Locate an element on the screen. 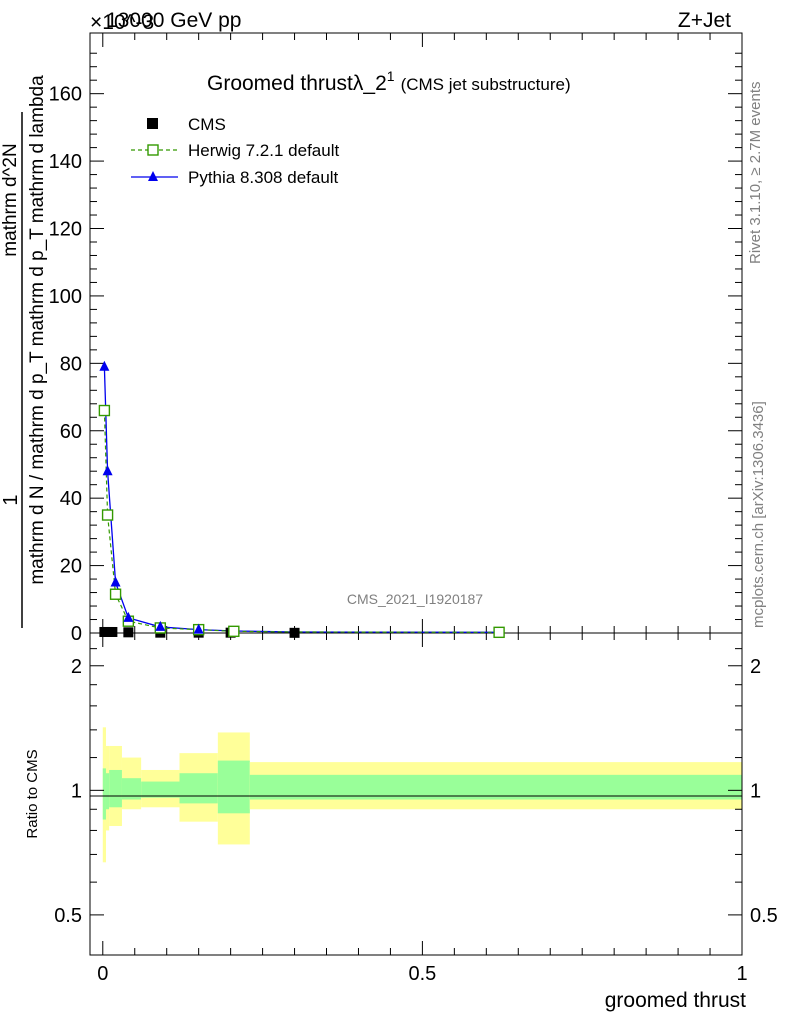 The image size is (786, 1024). y-axis-label-num: mathrm d^2N is located at coordinates (10, 199).